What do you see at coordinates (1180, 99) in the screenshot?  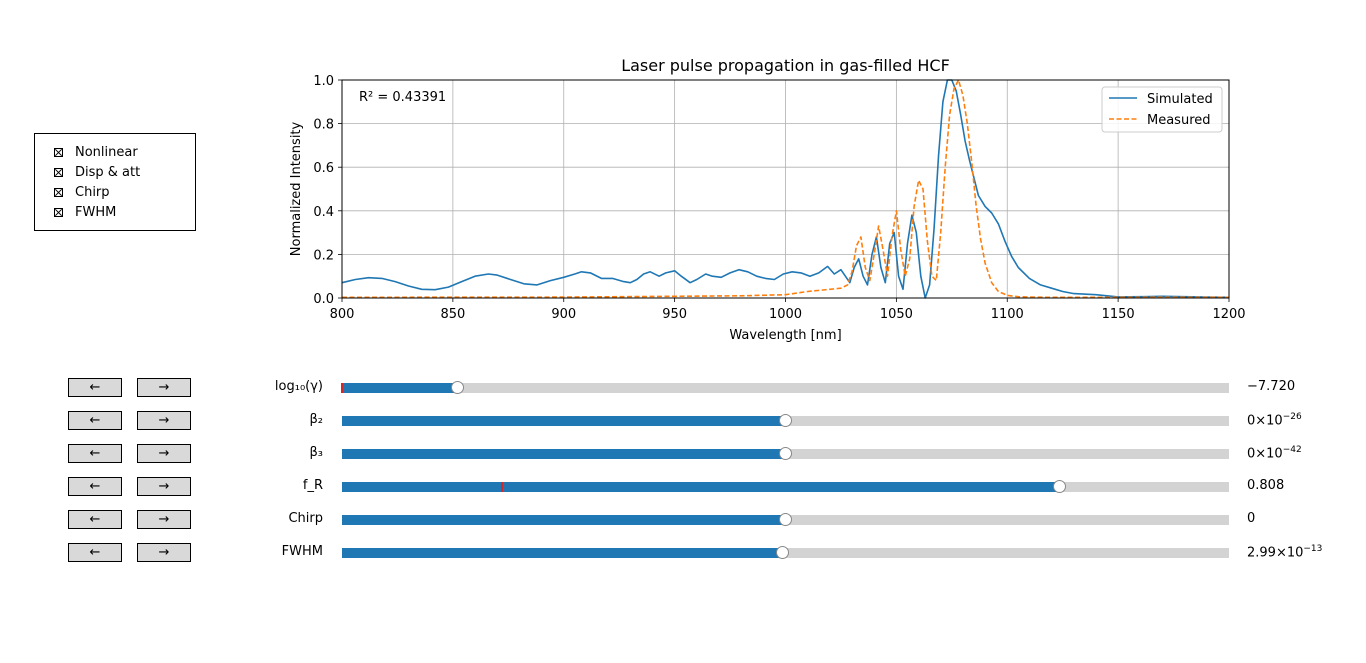 I see `legend-label-simulated: Simulated` at bounding box center [1180, 99].